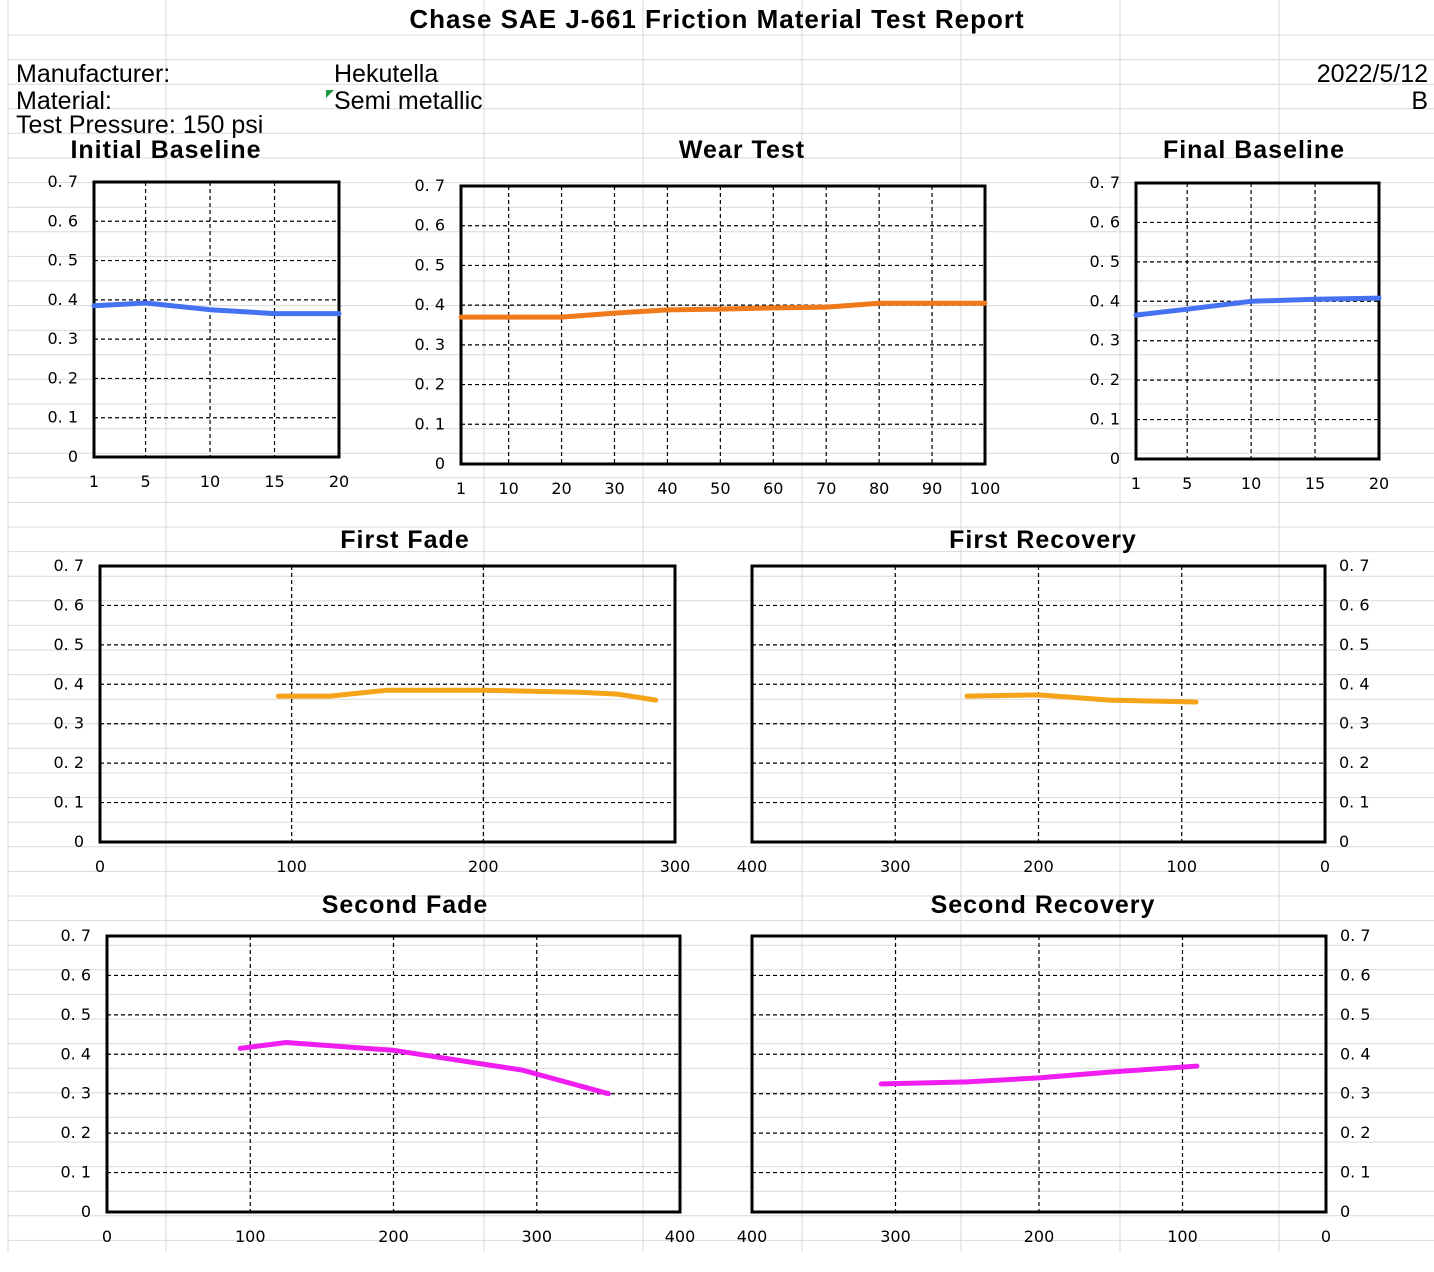  What do you see at coordinates (1419, 101) in the screenshot?
I see `grade-value: B` at bounding box center [1419, 101].